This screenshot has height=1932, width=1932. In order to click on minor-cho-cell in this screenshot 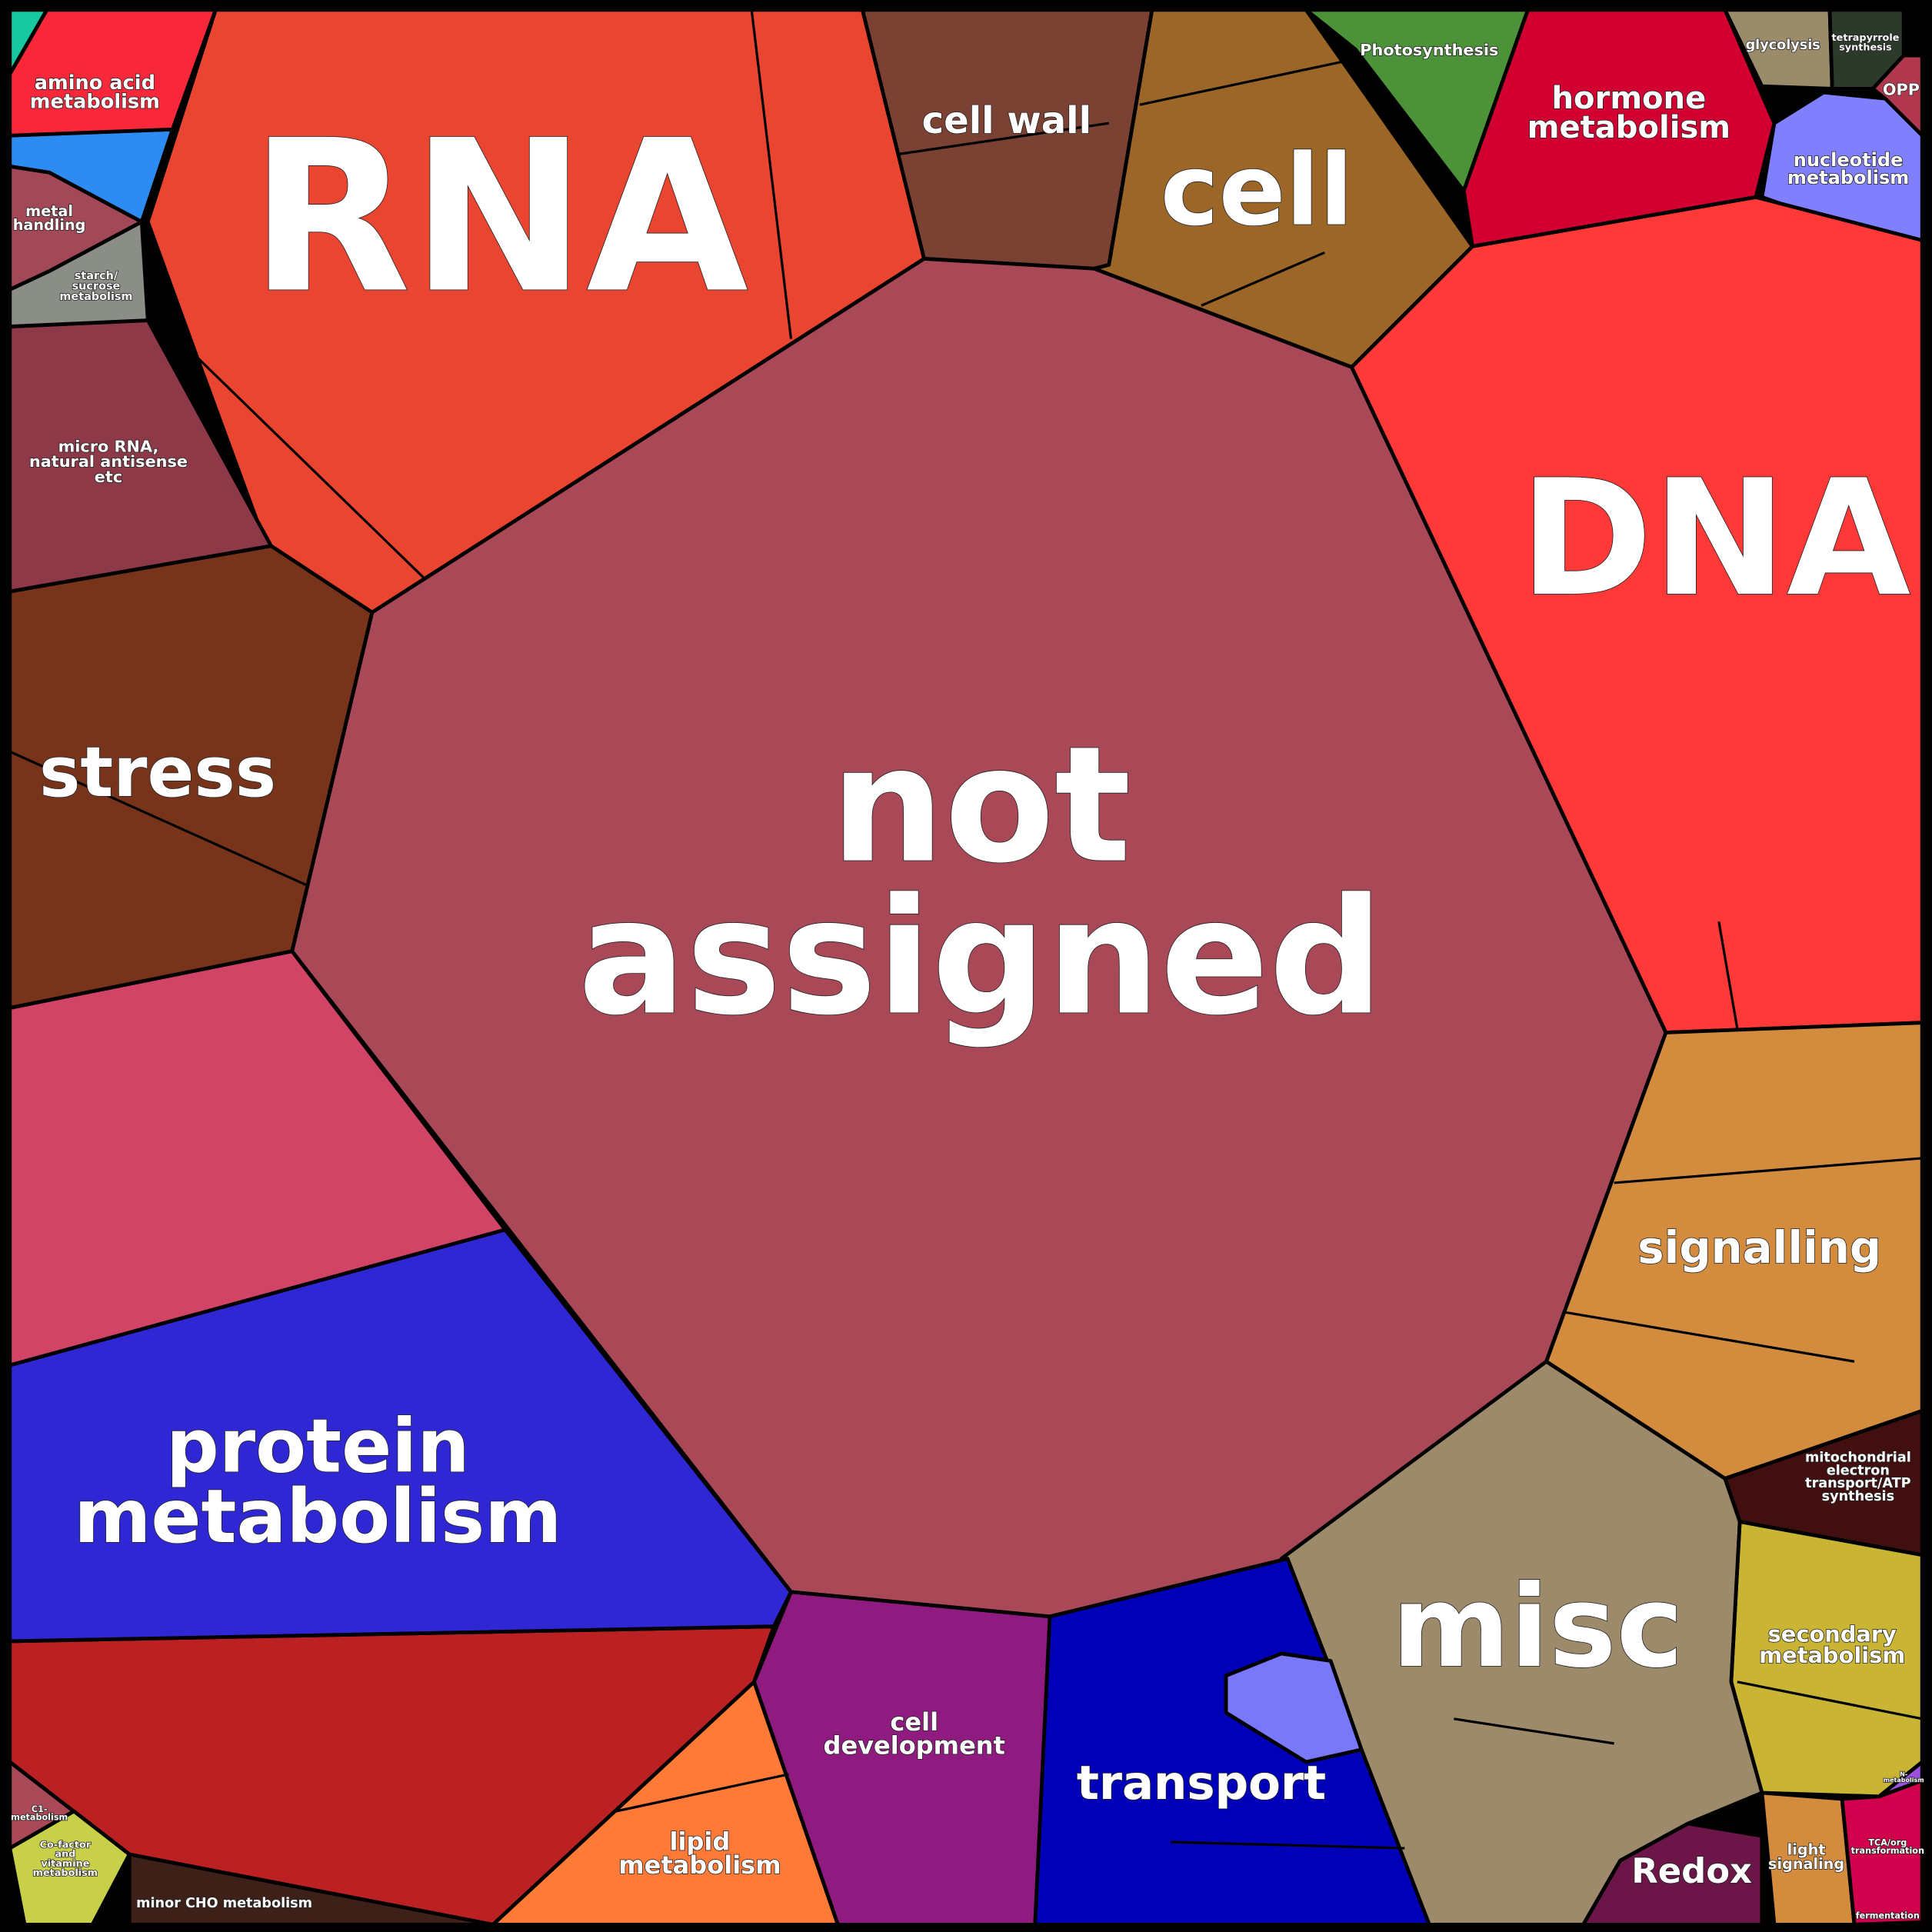, I will do `click(311, 1889)`.